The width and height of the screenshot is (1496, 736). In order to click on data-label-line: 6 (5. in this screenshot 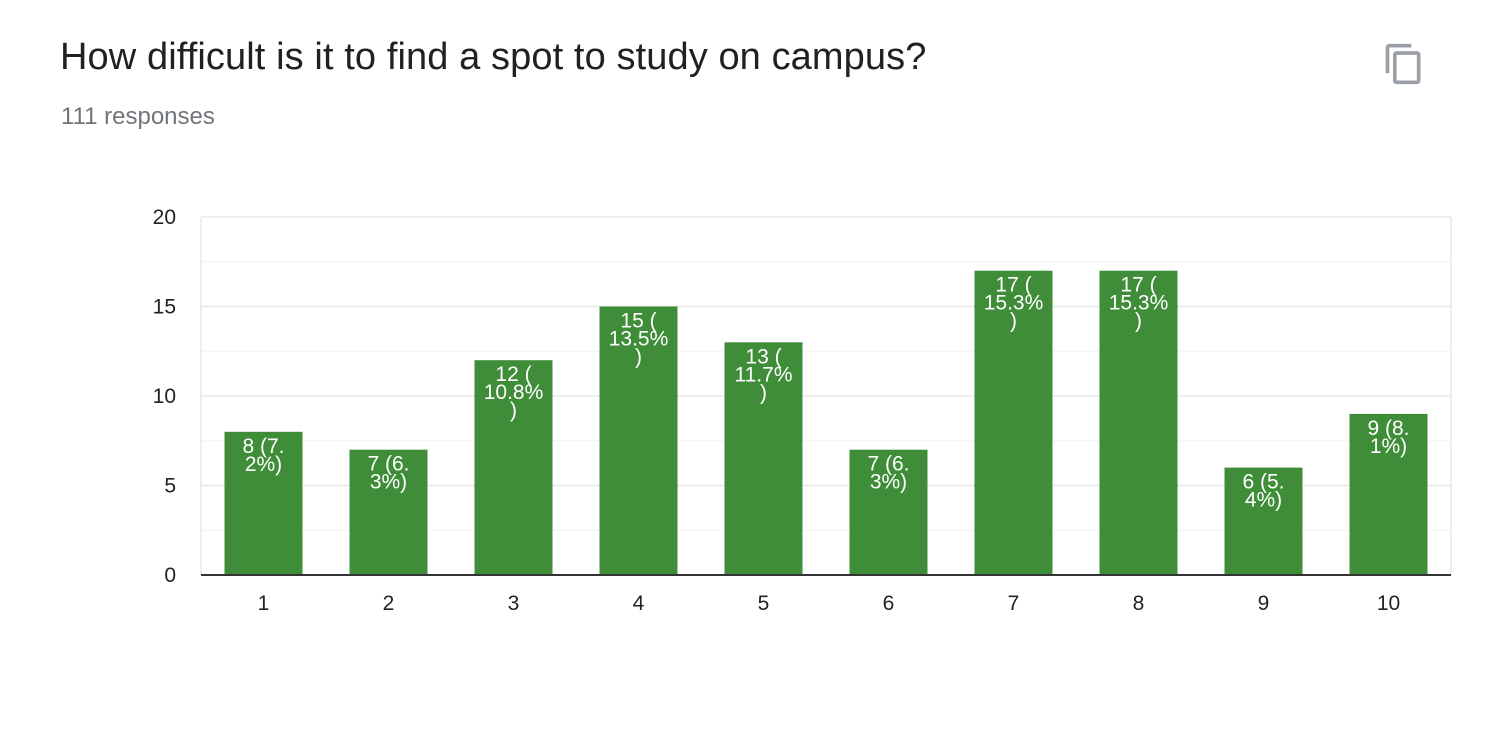, I will do `click(1263, 482)`.